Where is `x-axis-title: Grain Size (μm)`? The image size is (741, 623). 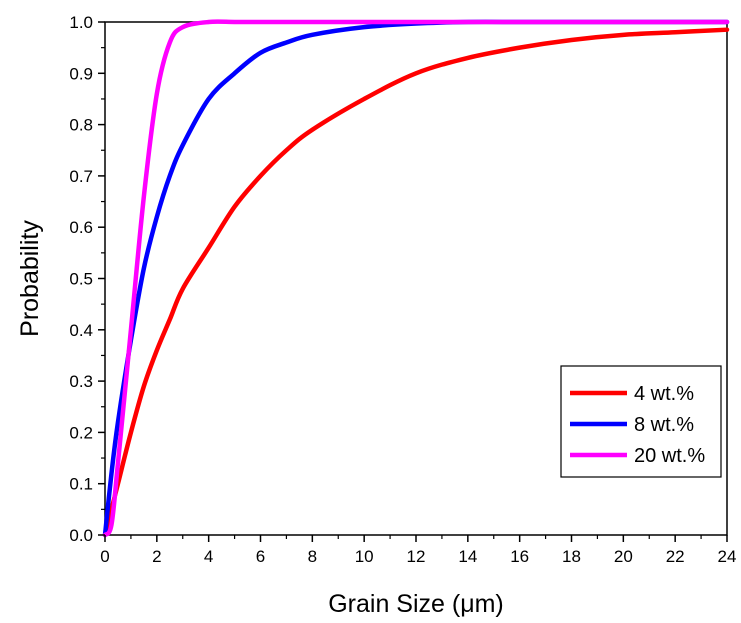 x-axis-title: Grain Size (μm) is located at coordinates (416, 604).